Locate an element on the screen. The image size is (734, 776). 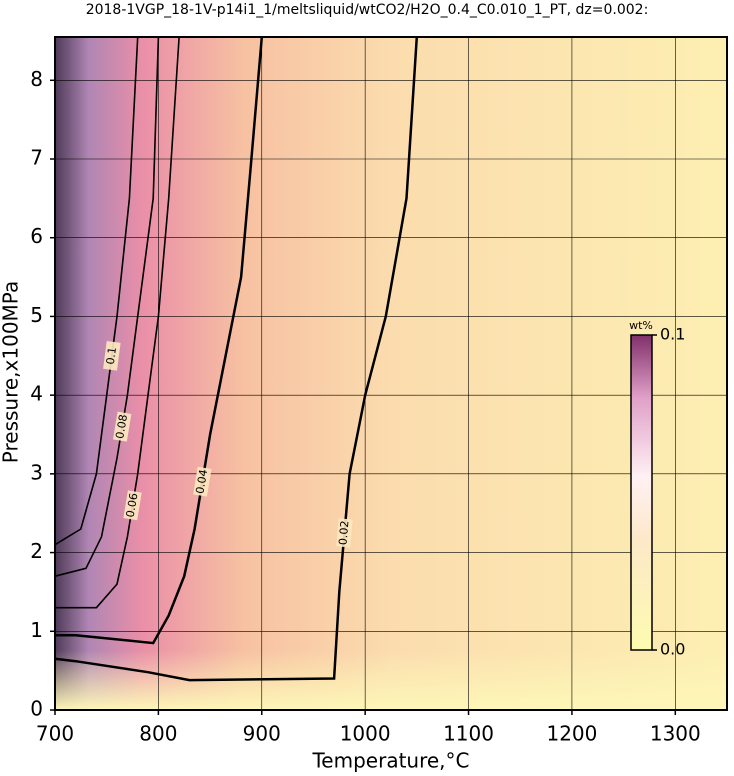
x-tick-label: 1300 is located at coordinates (675, 734).